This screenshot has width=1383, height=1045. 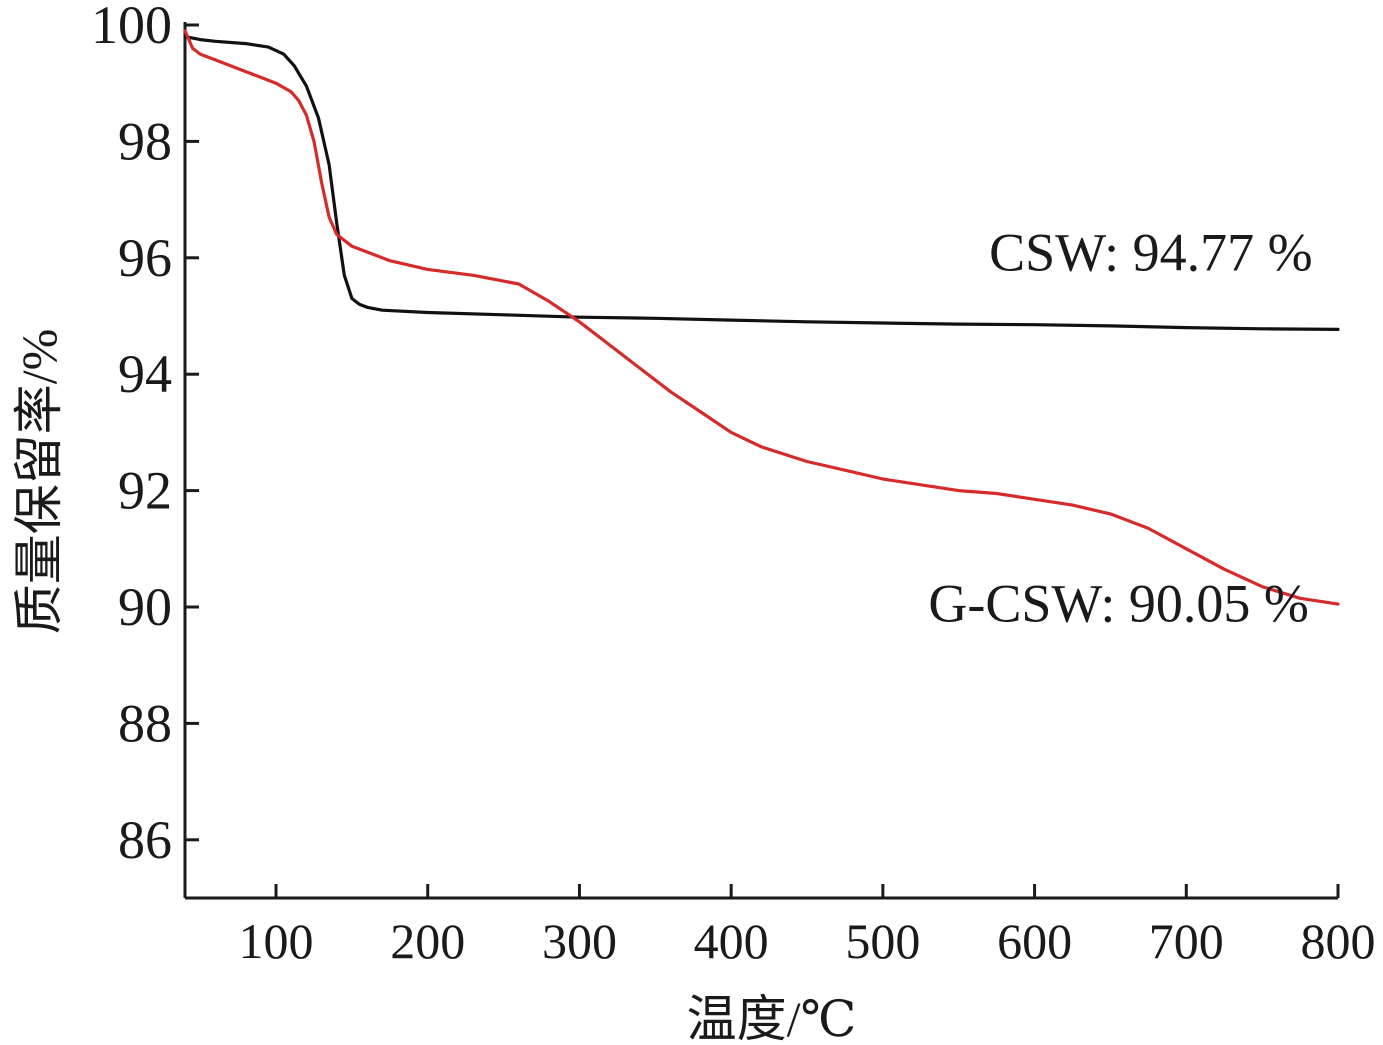 What do you see at coordinates (1120, 428) in the screenshot?
I see `annotation-layer: CSW: 94.77 % G-CSW: 90.05 %` at bounding box center [1120, 428].